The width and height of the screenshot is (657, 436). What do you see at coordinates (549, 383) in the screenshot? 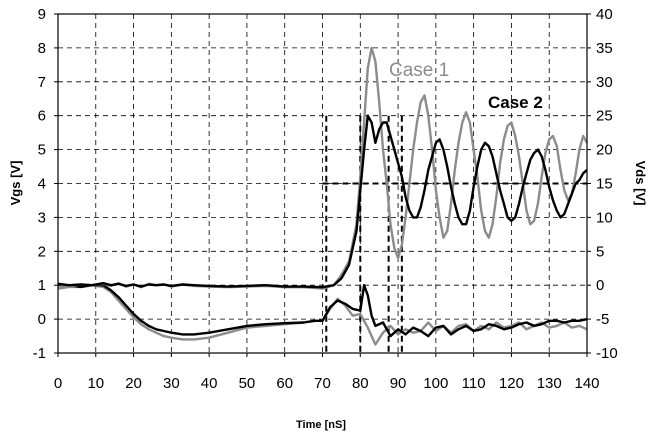
I see `x-tick-label: 130` at bounding box center [549, 383].